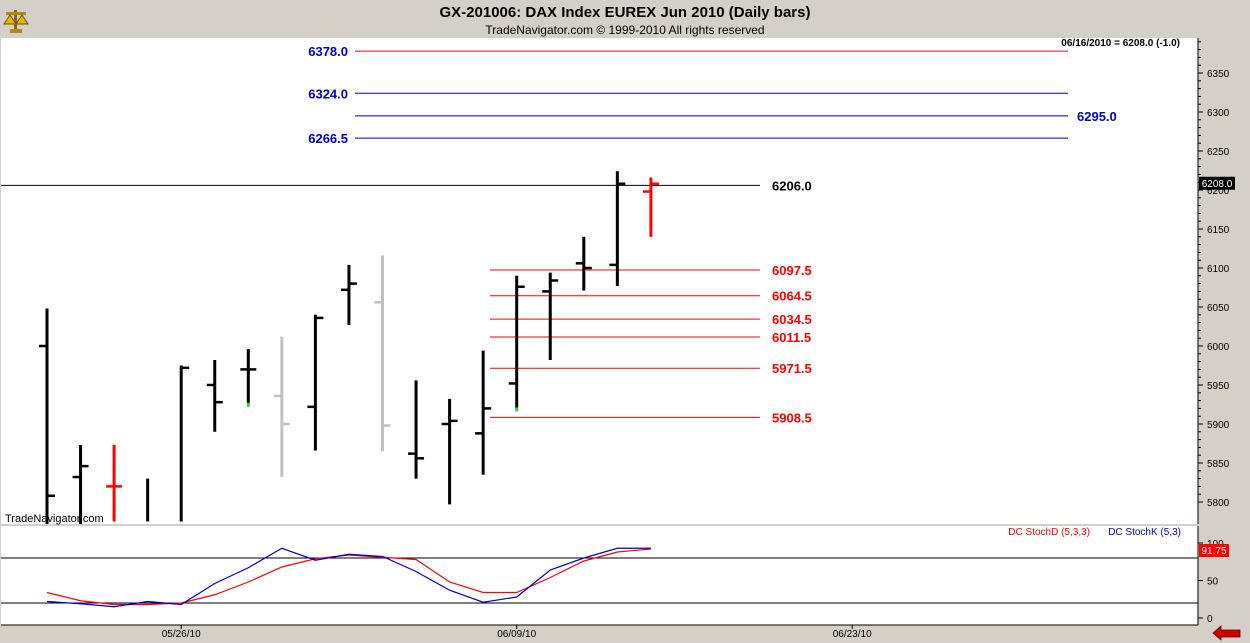  Describe the element at coordinates (792, 368) in the screenshot. I see `level-label: 5971.5` at that location.